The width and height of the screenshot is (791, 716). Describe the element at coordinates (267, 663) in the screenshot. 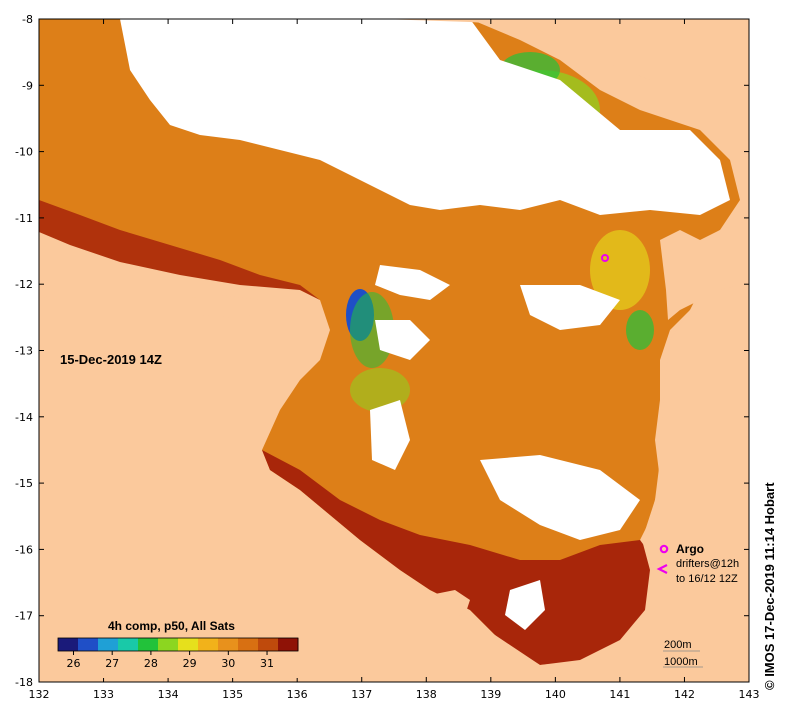

I see `colorbar-tick-label: 31` at that location.